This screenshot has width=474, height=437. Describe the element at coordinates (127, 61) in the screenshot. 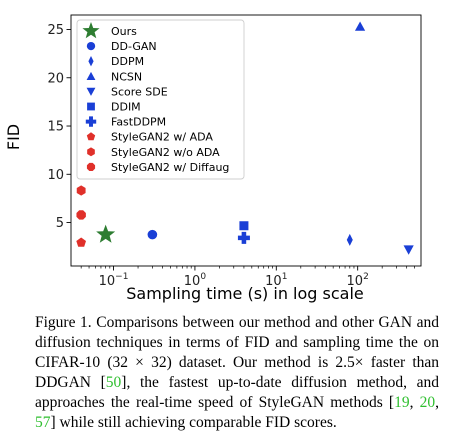

I see `legend-entry: DDPM` at that location.